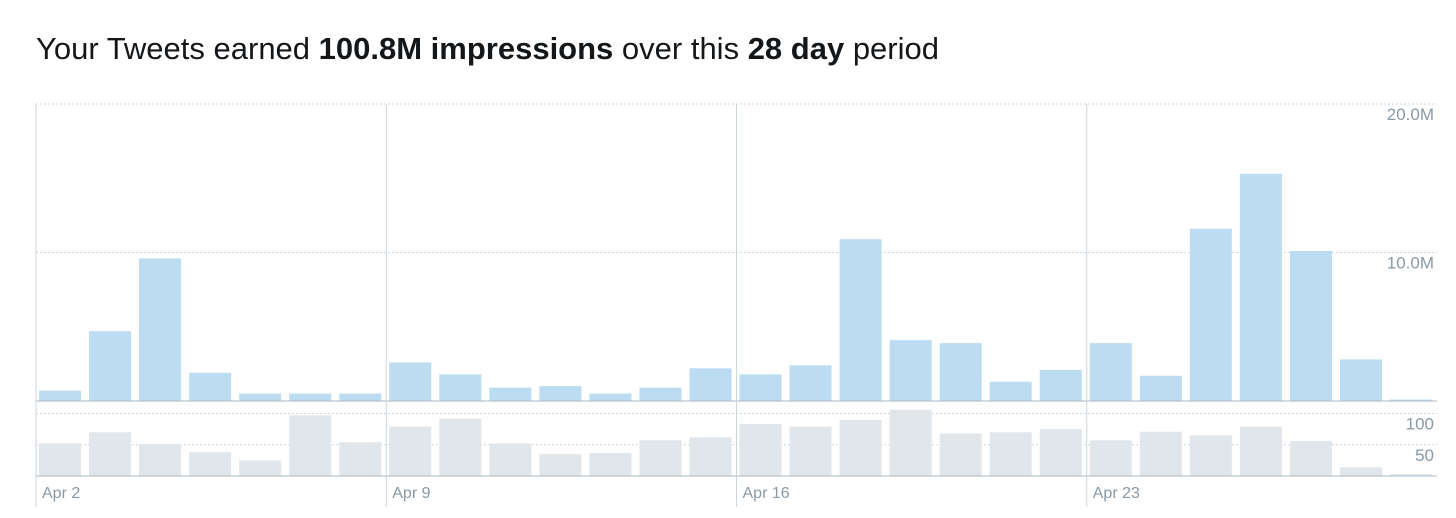 The image size is (1456, 518). Describe the element at coordinates (1424, 455) in the screenshot. I see `y-tick-label: 50` at that location.